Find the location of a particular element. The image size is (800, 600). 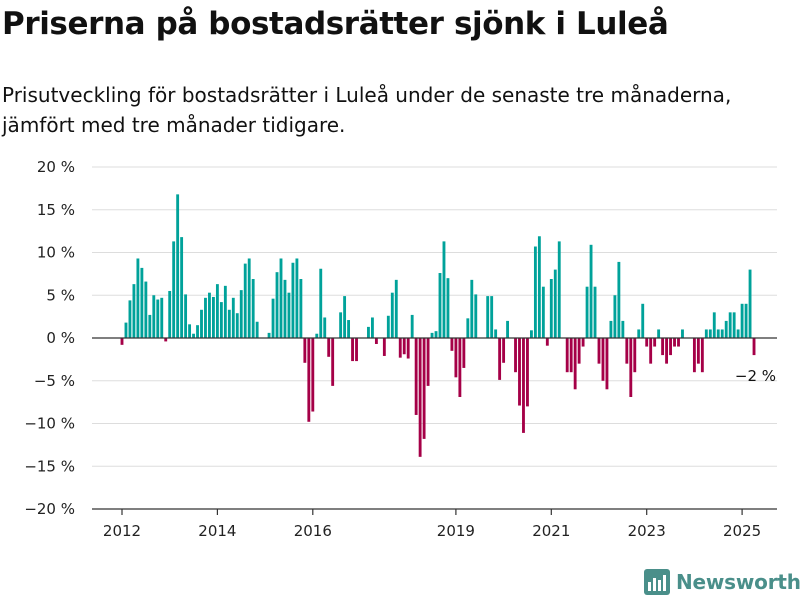

brand-name: Newsworthy is located at coordinates (738, 582).